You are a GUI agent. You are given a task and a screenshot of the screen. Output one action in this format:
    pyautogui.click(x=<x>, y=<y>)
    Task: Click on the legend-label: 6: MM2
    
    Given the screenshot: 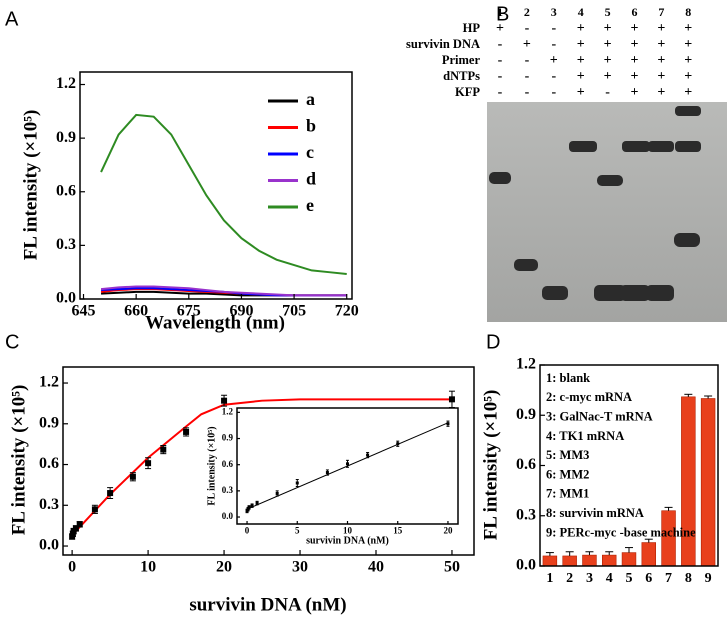 What is the action you would take?
    pyautogui.click(x=567, y=474)
    